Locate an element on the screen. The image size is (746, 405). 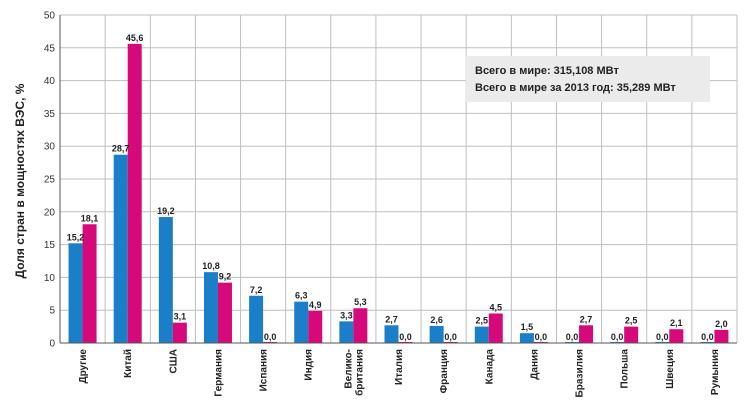
info-box-background is located at coordinates (588, 79).